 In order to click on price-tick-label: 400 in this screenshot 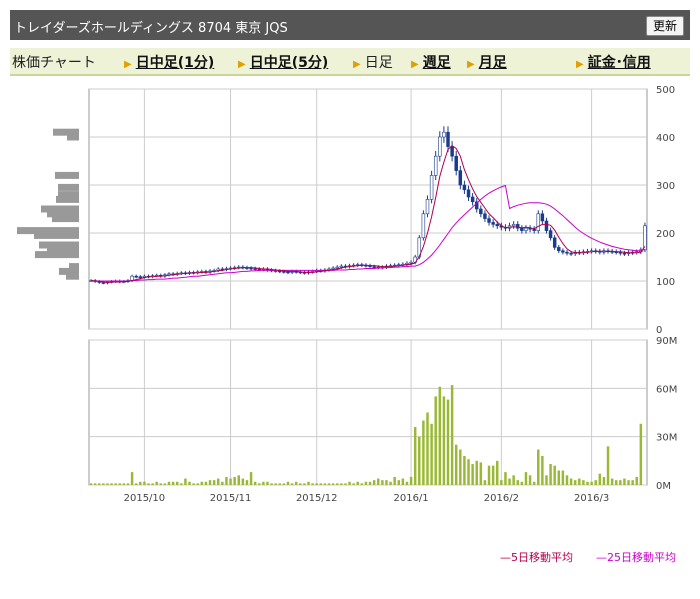, I will do `click(665, 138)`.